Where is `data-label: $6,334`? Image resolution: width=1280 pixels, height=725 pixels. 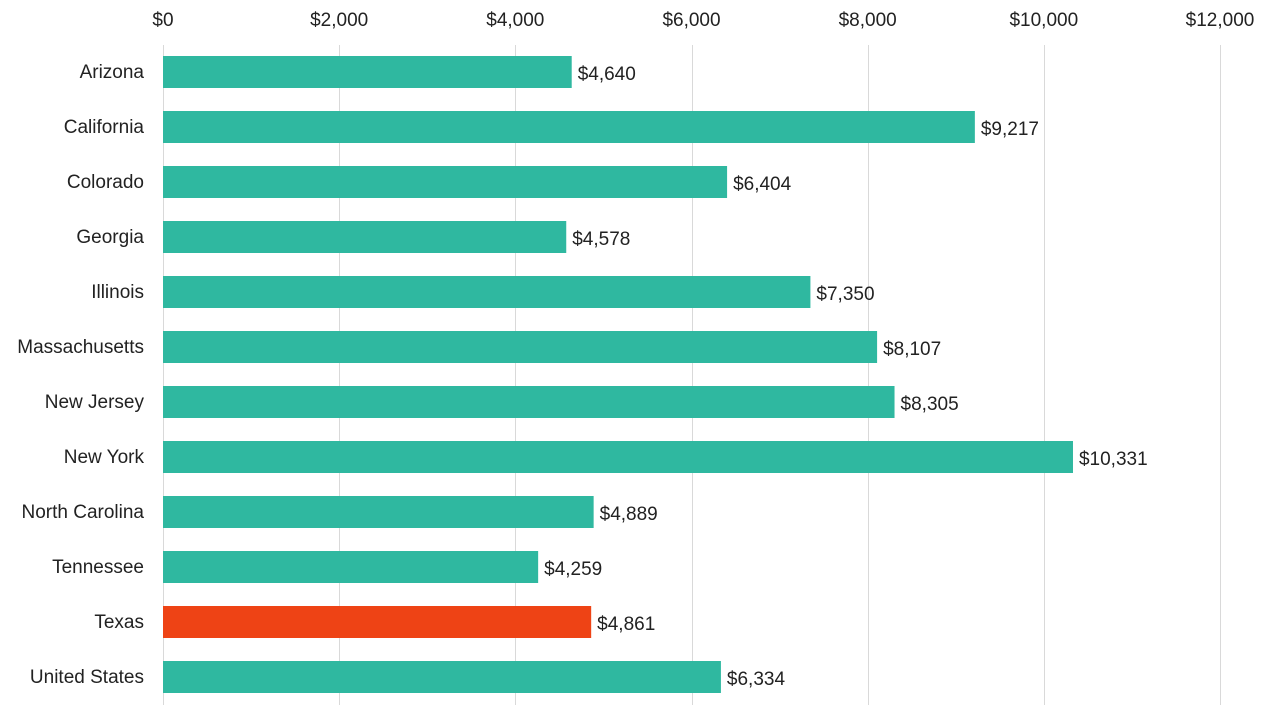 data-label: $6,334 is located at coordinates (756, 679).